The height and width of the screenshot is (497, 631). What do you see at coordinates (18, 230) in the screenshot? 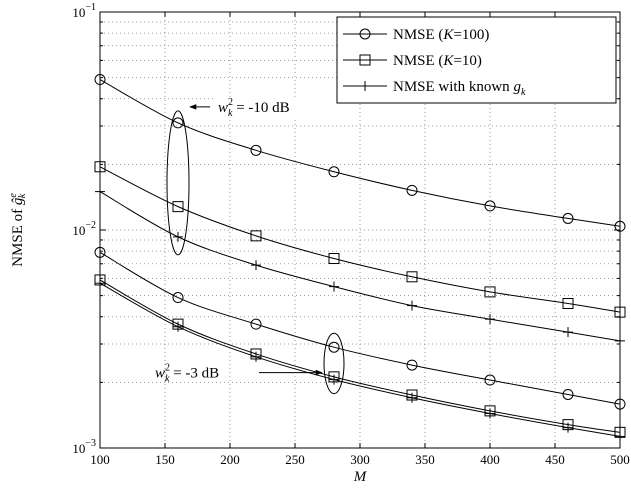
I see `y-axis-label: NMSE of ĝek` at bounding box center [18, 230].